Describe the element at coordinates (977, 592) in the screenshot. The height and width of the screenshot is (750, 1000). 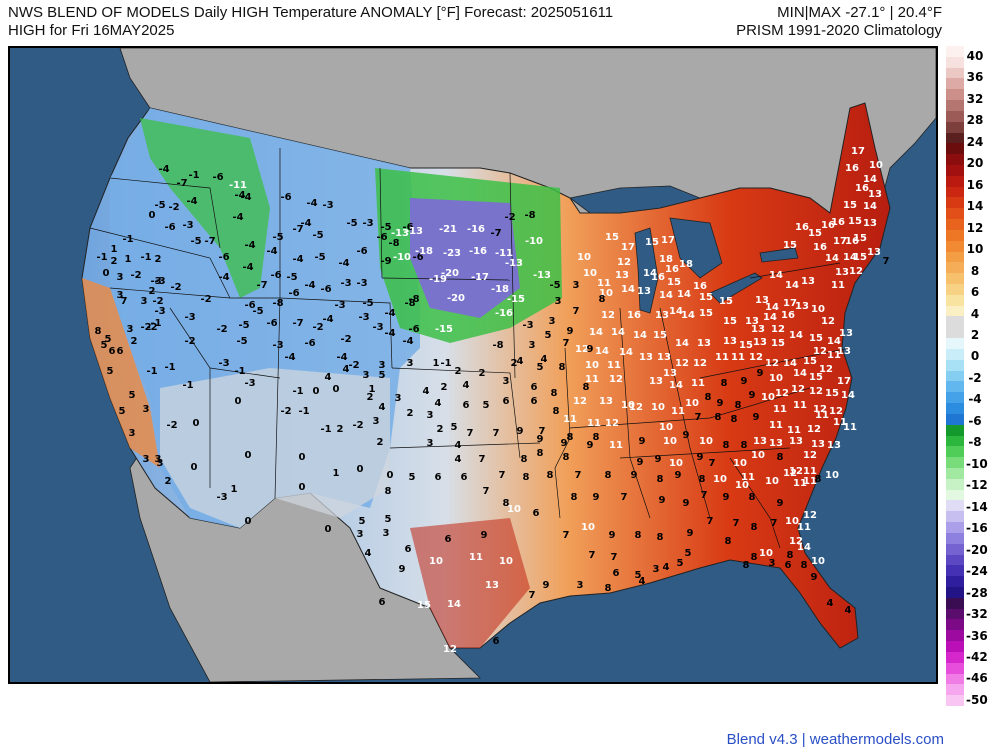
I see `color-scale-label: -28` at that location.